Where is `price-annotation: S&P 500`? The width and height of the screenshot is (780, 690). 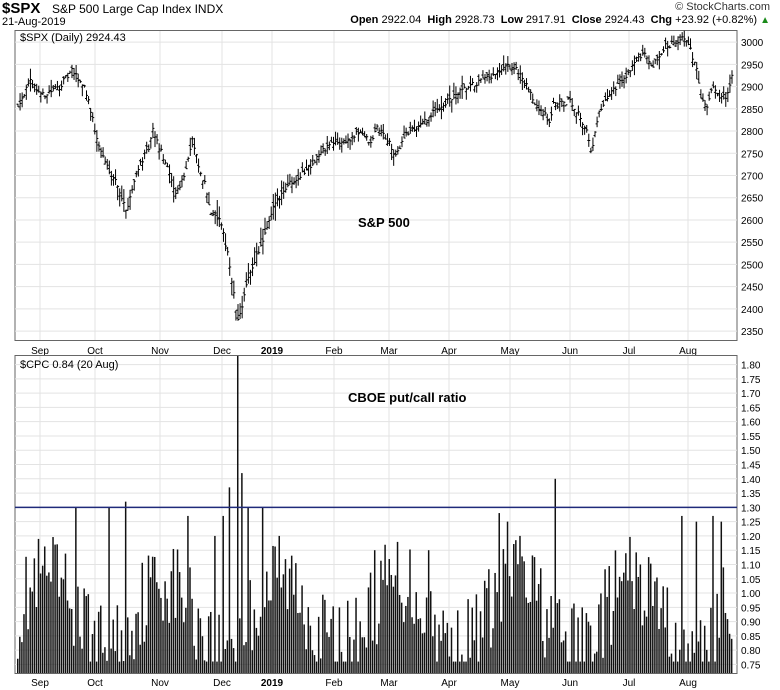 price-annotation: S&P 500 is located at coordinates (384, 222).